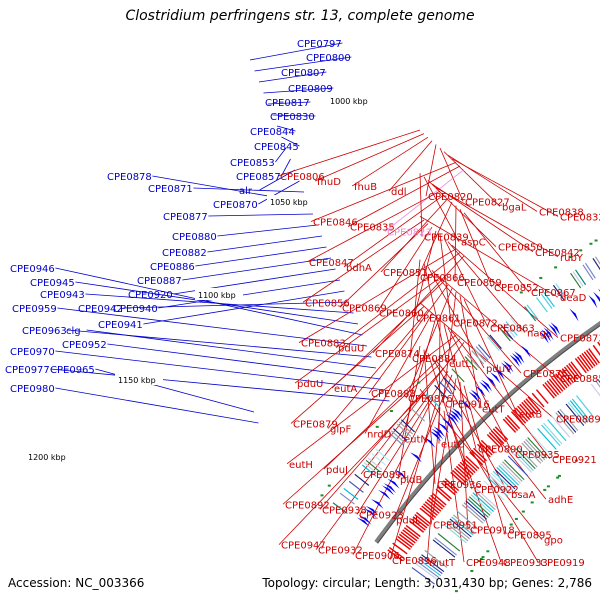 This screenshot has width=600, height=600. What do you see at coordinates (460, 364) in the screenshot?
I see `reverse-gene-label: eutL` at bounding box center [460, 364].